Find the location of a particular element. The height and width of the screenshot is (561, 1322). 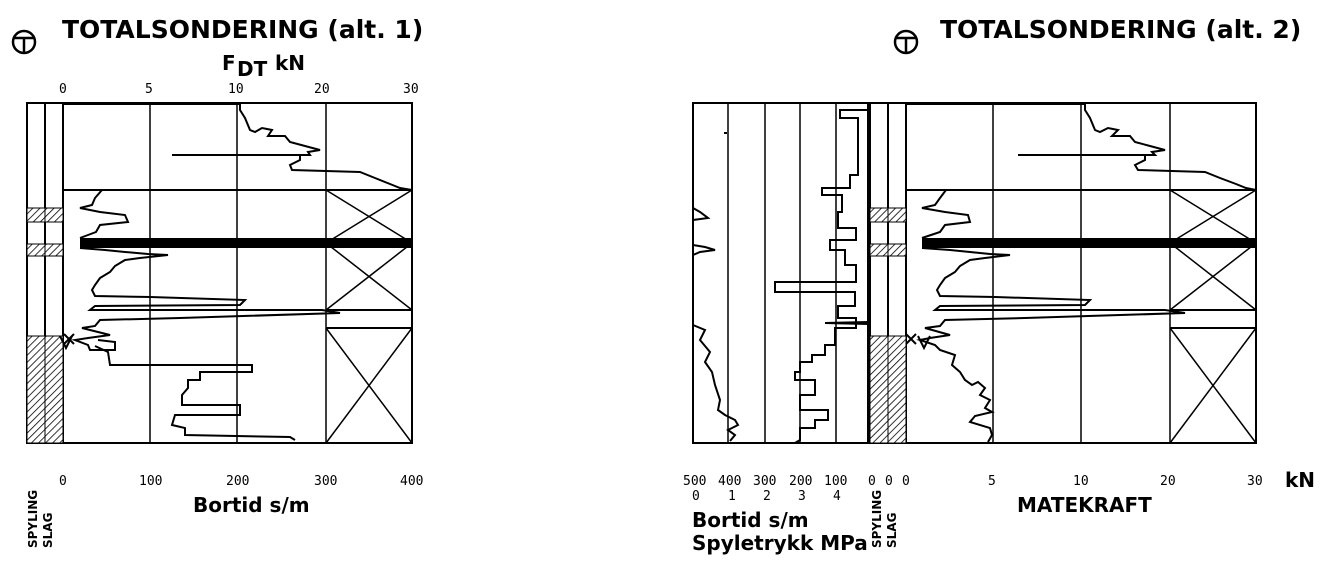

left-top-tick: 10 is located at coordinates (236, 89).